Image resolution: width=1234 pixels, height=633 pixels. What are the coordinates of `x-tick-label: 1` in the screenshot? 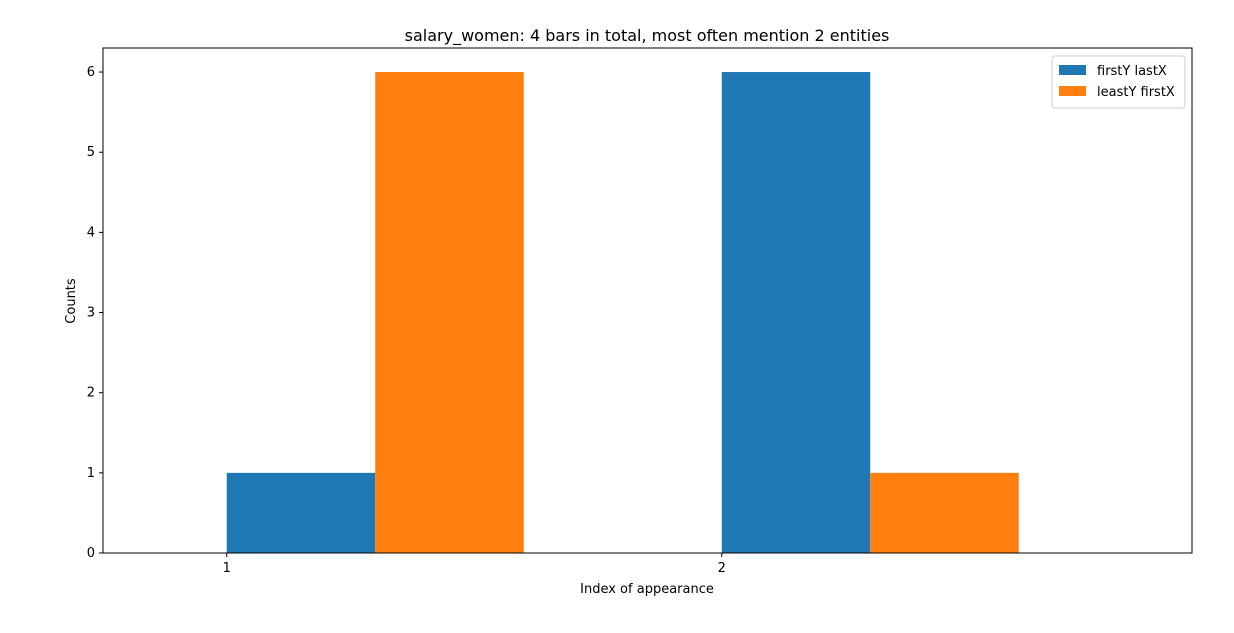 It's located at (227, 568).